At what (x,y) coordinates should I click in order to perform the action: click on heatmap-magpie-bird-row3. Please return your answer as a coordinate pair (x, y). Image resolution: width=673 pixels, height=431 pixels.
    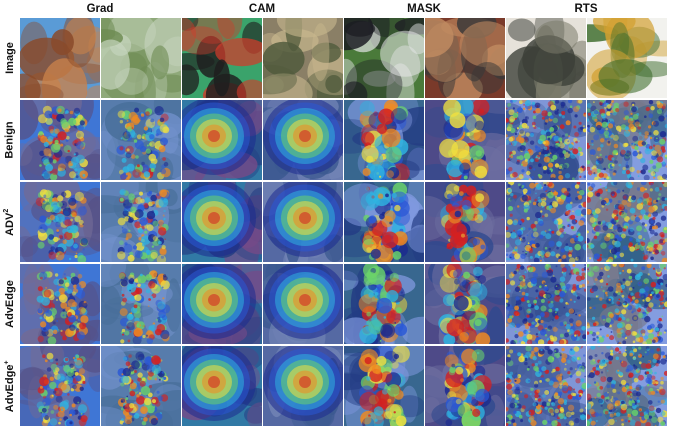
    Looking at the image, I should click on (384, 304).